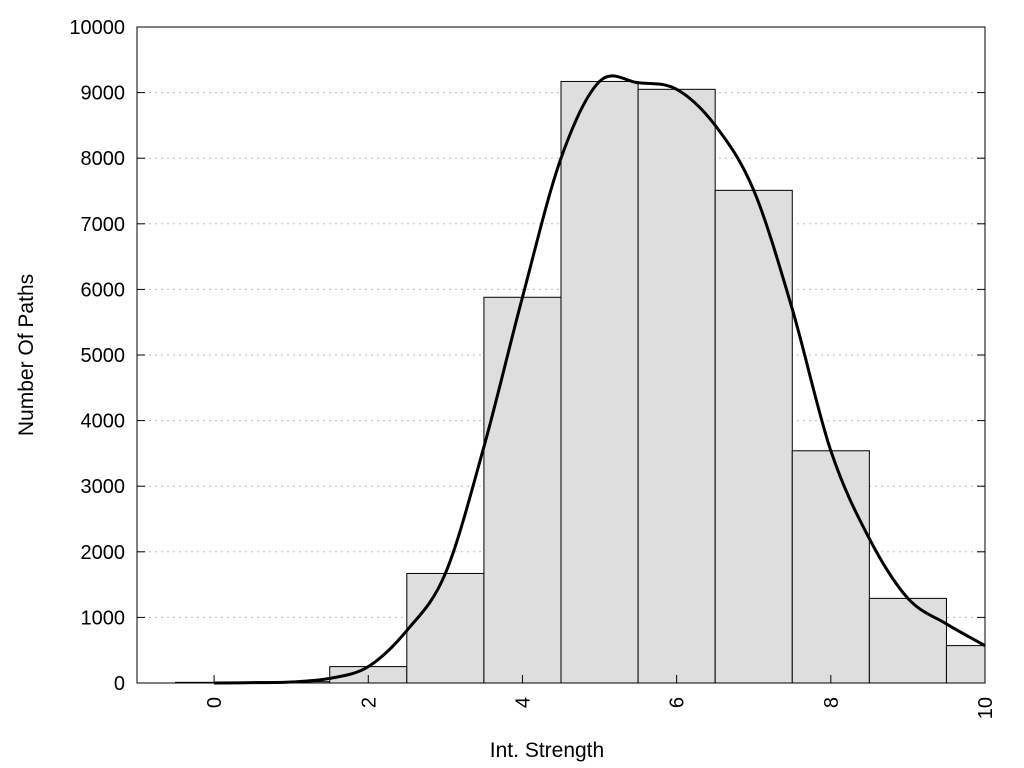 This screenshot has height=768, width=1024. What do you see at coordinates (832, 702) in the screenshot?
I see `x-tick-label: 8` at bounding box center [832, 702].